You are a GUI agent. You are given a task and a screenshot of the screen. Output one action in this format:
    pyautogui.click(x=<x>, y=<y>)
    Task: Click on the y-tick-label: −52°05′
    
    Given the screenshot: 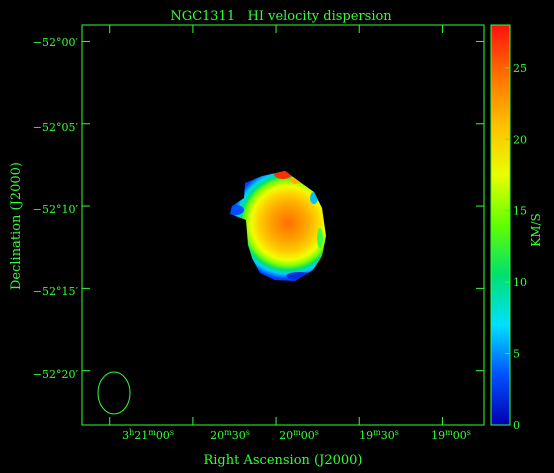 What is the action you would take?
    pyautogui.click(x=56, y=127)
    